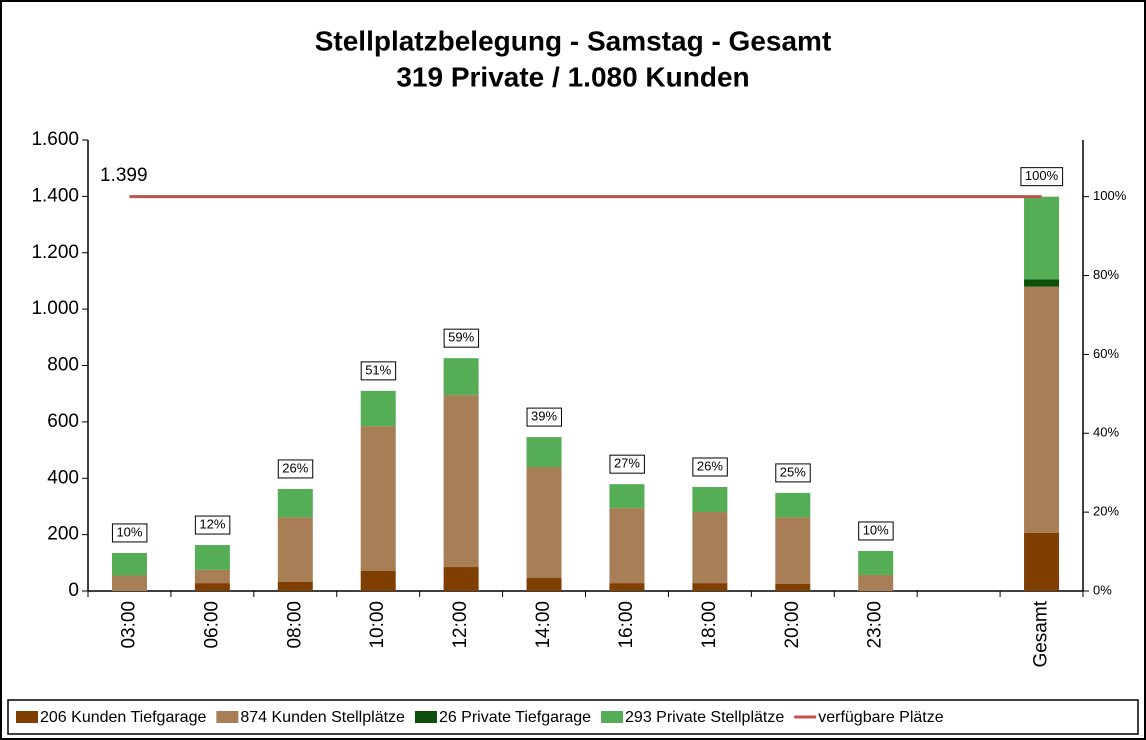  I want to click on legend-box, so click(573, 717).